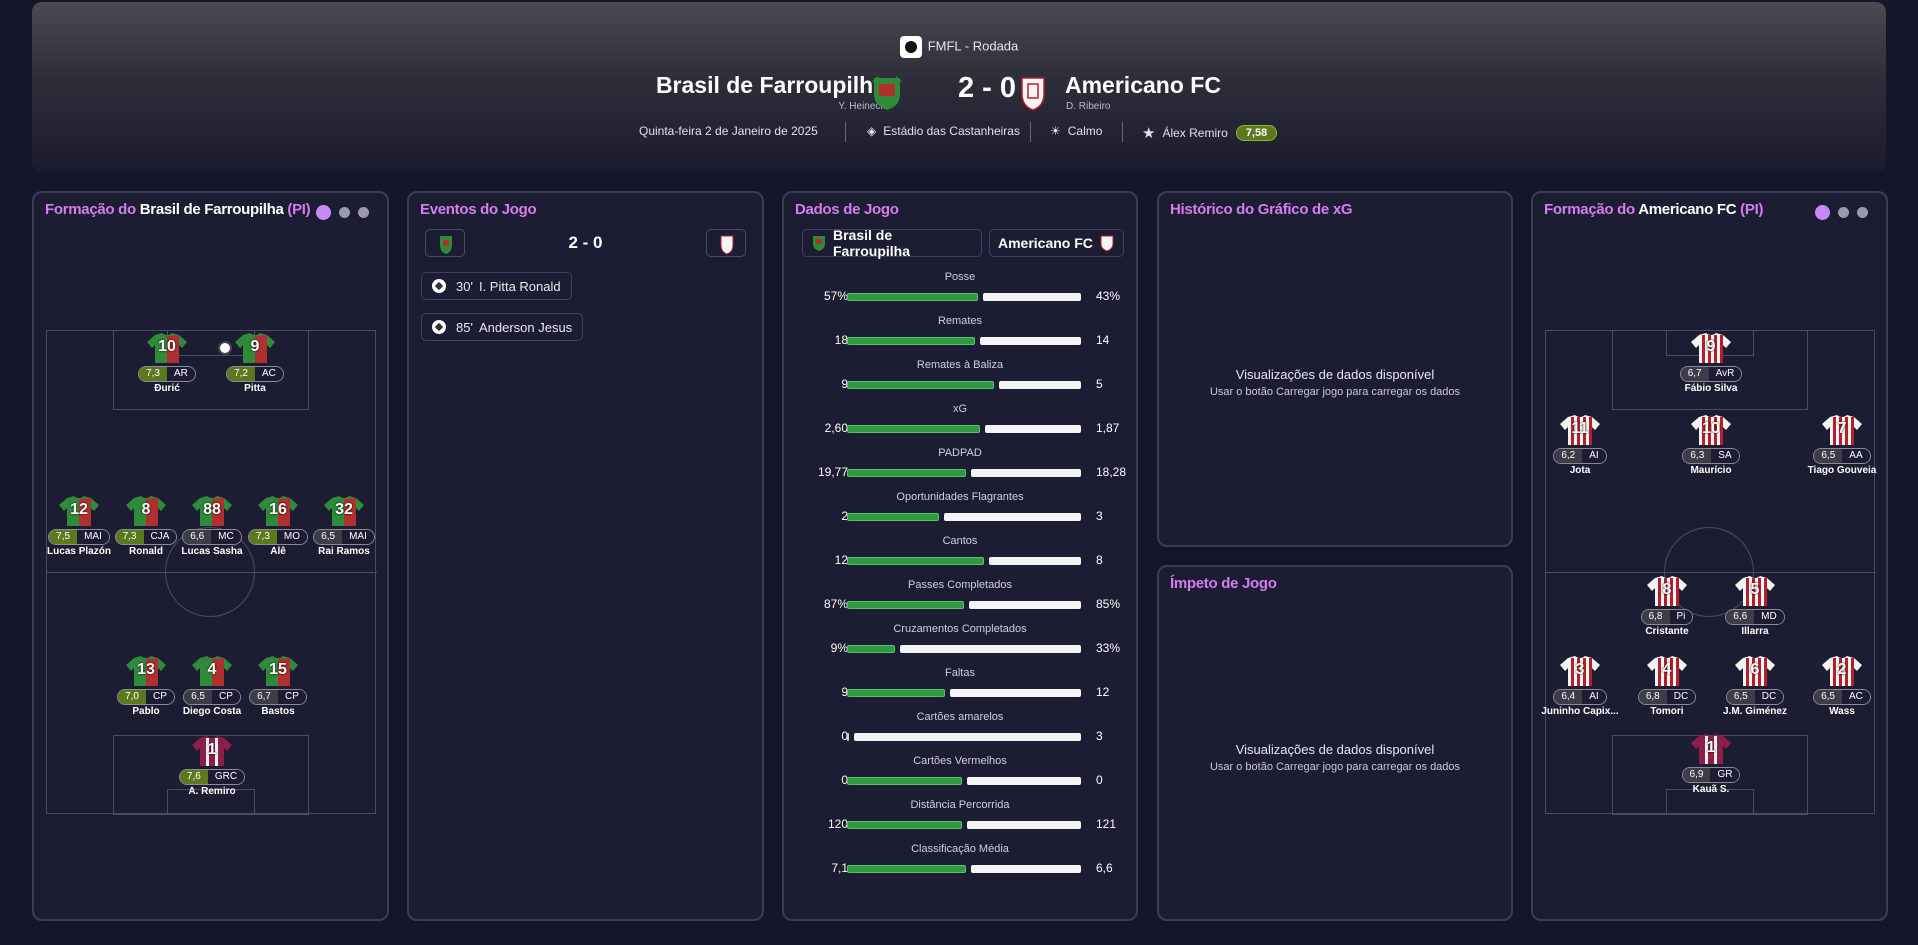 This screenshot has width=1918, height=945. Describe the element at coordinates (1755, 606) in the screenshot. I see `player-card: 5 6,6 MD Illarra` at that location.